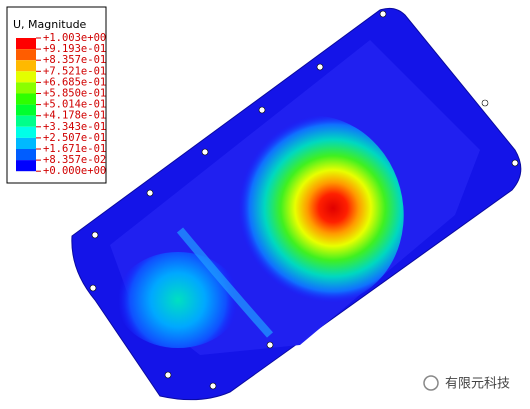 This screenshot has width=530, height=409. I want to click on legend-label: +3.343e-01, so click(74, 127).